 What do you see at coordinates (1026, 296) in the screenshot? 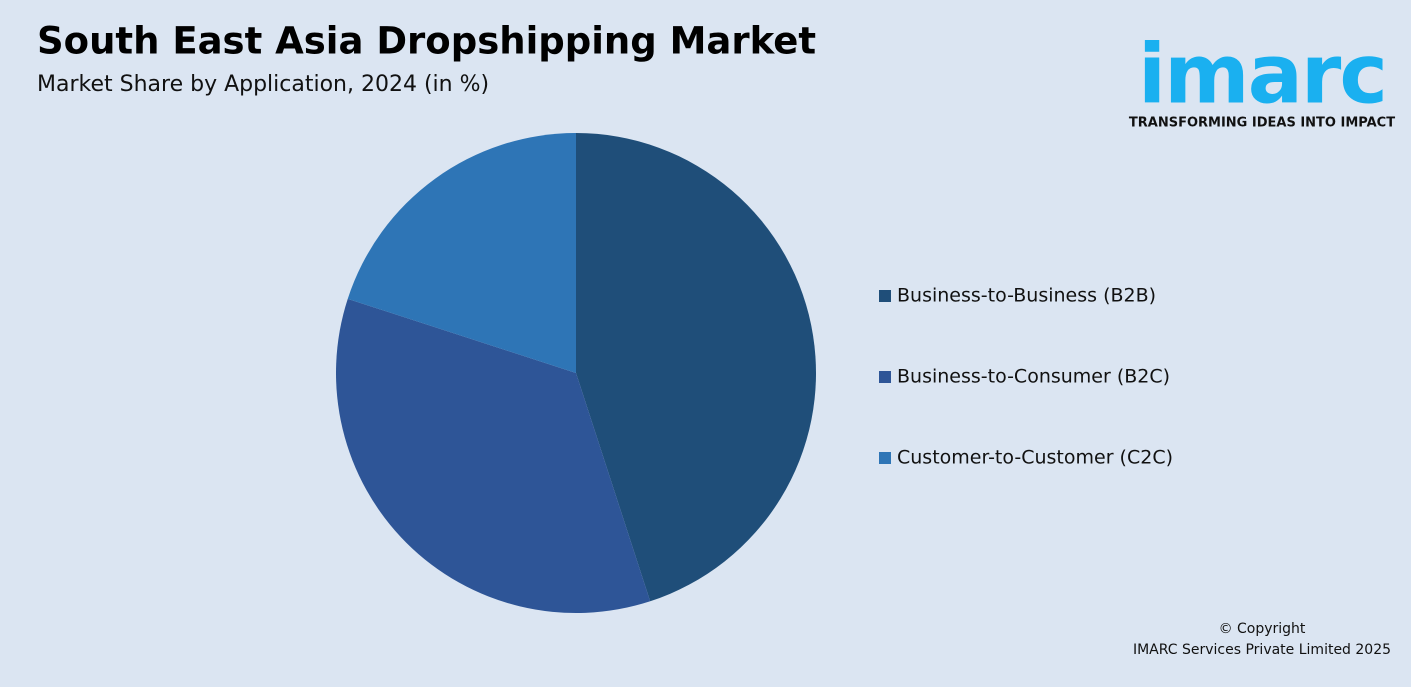
I see `legend-label: Business-to-Business (B2B)` at bounding box center [1026, 296].